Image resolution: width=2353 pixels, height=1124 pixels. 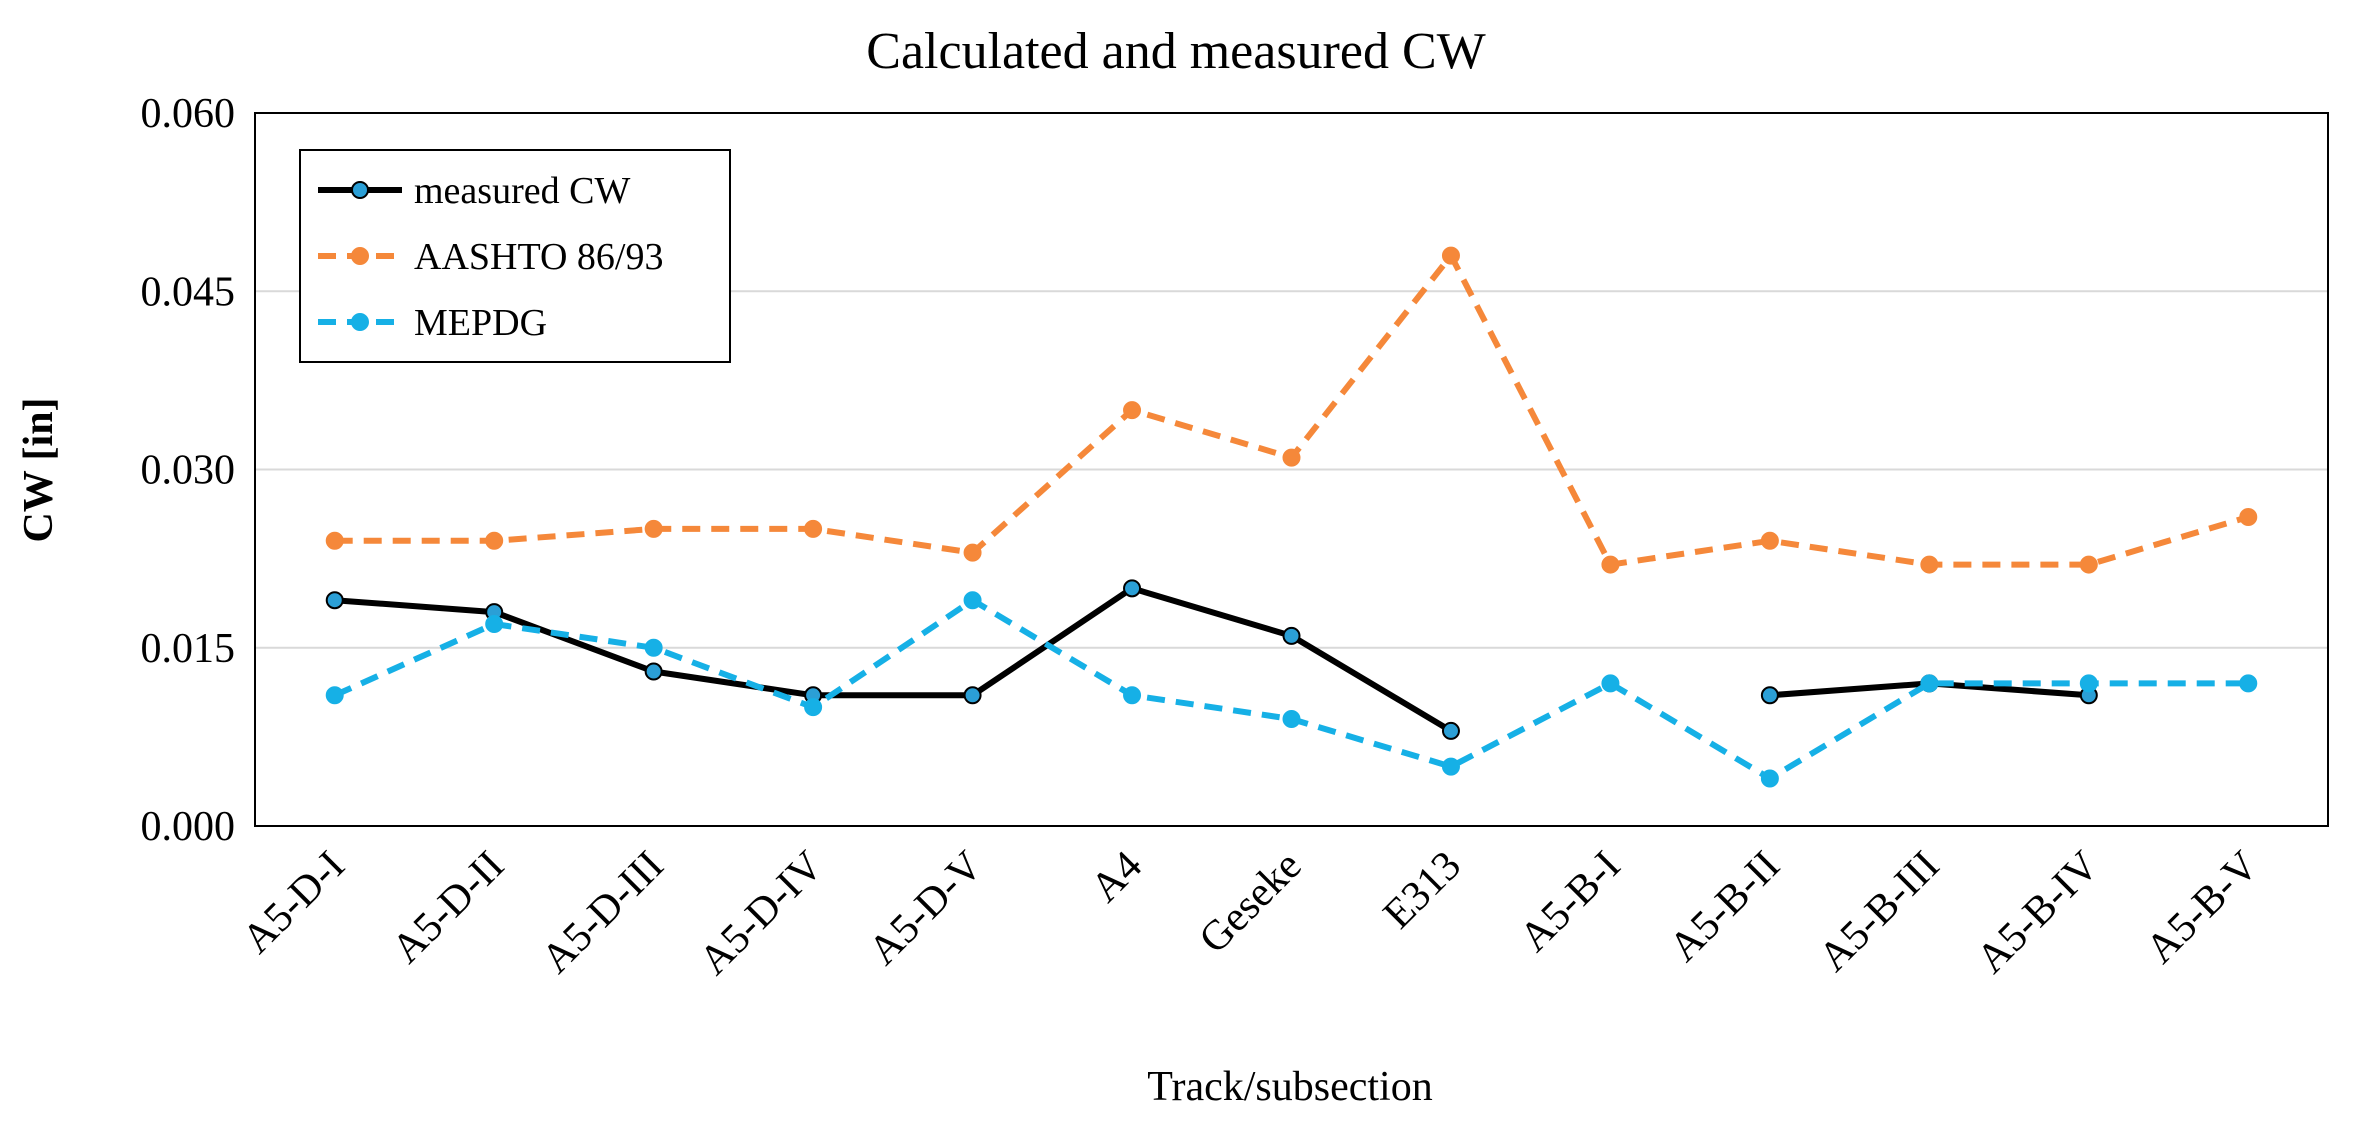 What do you see at coordinates (1175, 51) in the screenshot?
I see `chart-title: Calculated and measured CW` at bounding box center [1175, 51].